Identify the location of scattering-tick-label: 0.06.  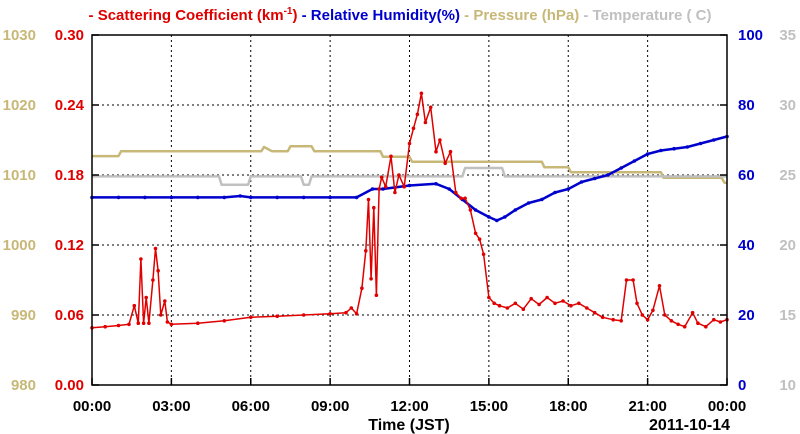
(69, 315).